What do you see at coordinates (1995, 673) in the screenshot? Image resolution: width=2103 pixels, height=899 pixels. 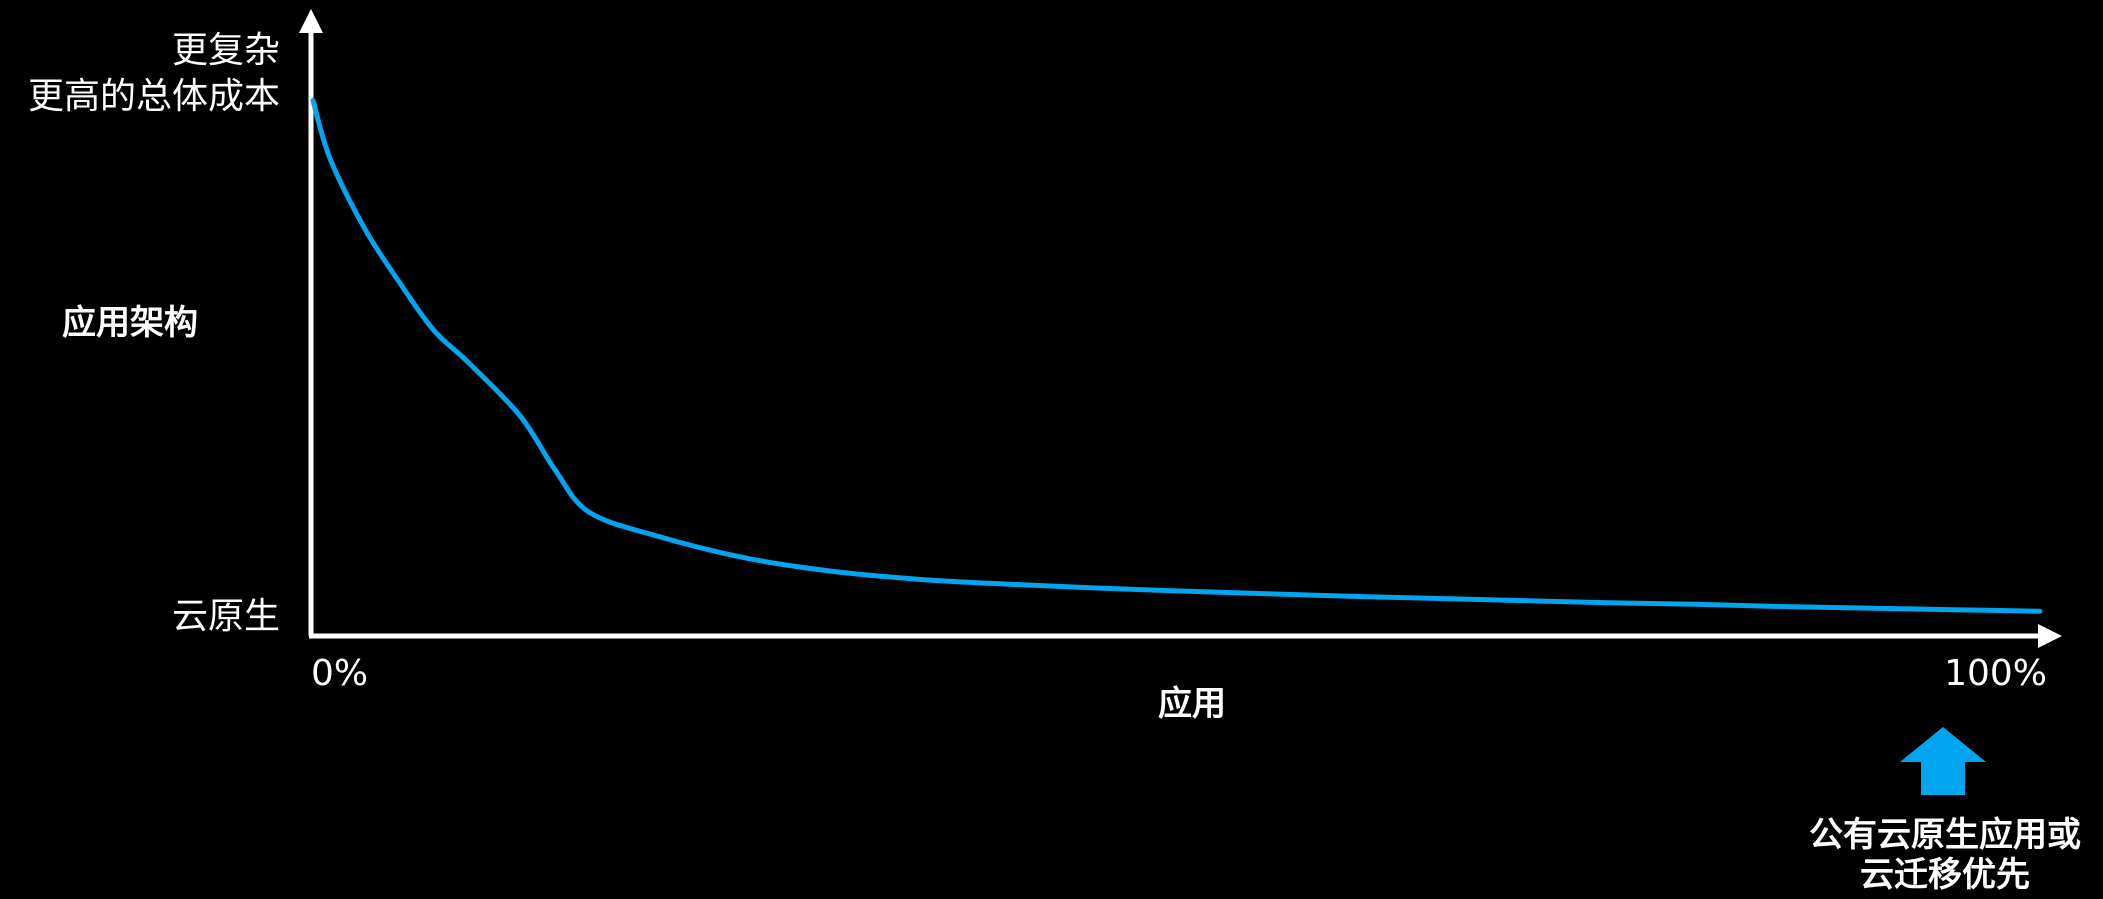 I see `x-tick-label-end: 100%` at bounding box center [1995, 673].